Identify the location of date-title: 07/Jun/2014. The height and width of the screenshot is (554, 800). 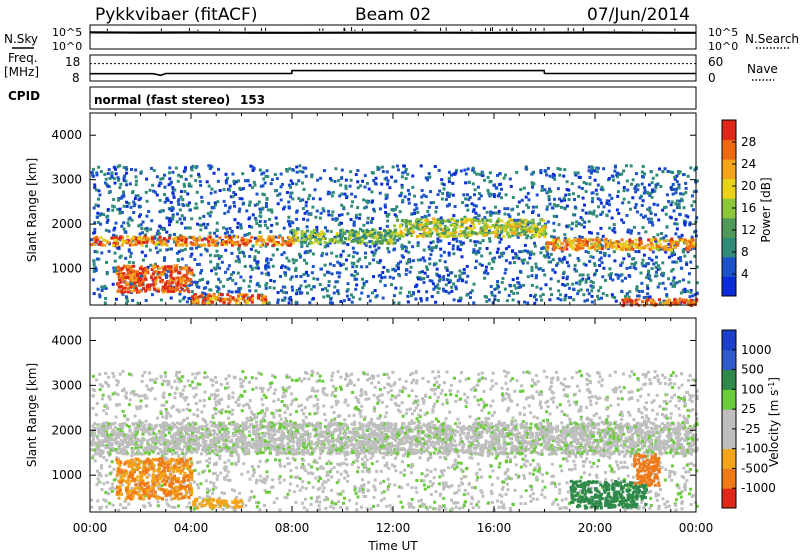
(638, 15).